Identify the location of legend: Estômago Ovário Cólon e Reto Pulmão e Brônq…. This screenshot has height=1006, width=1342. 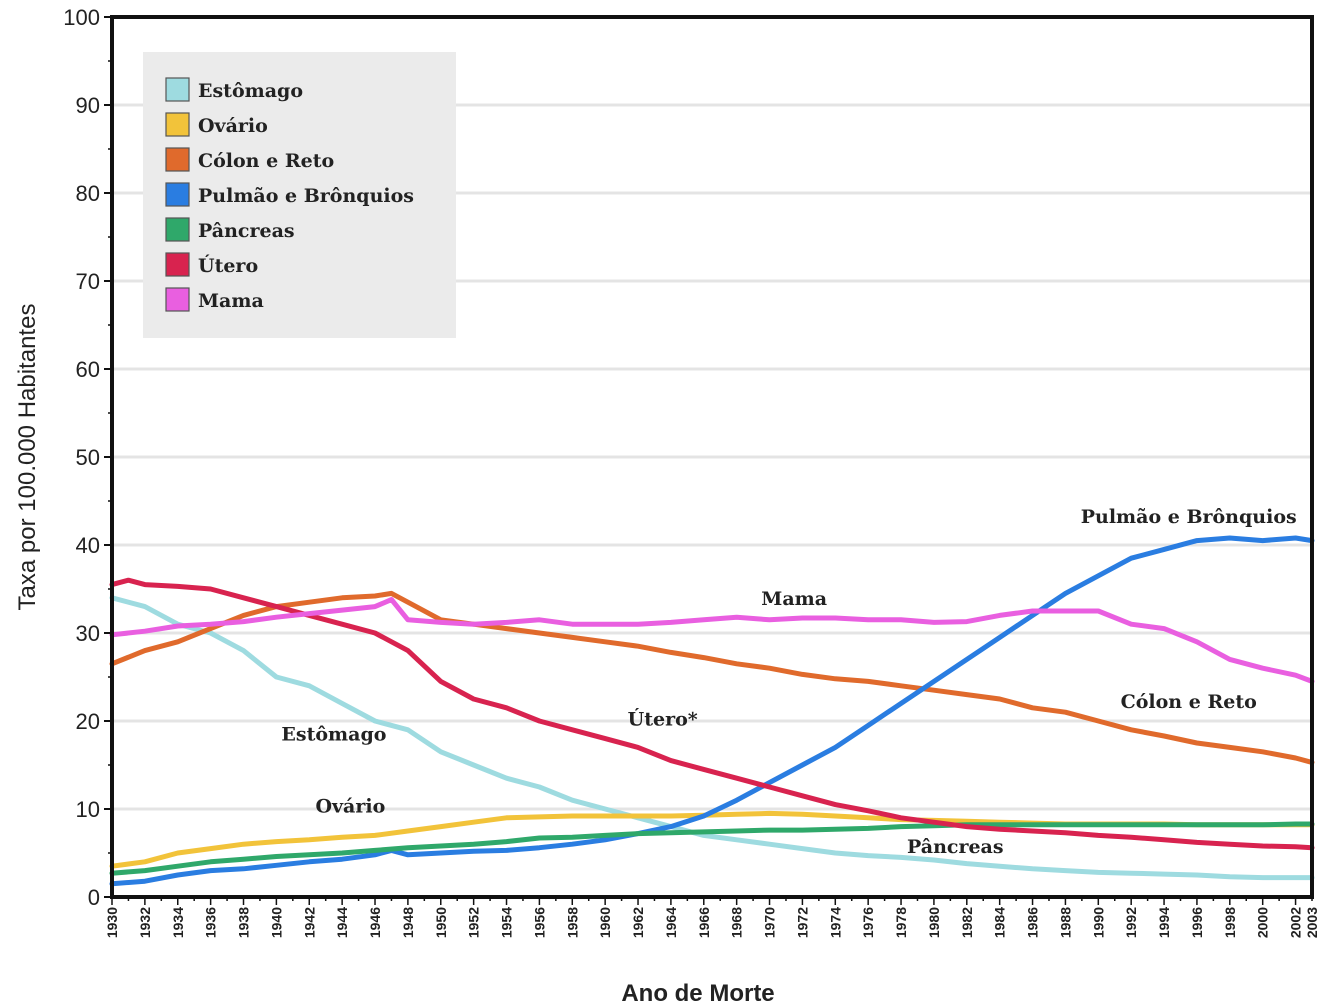
(299, 195).